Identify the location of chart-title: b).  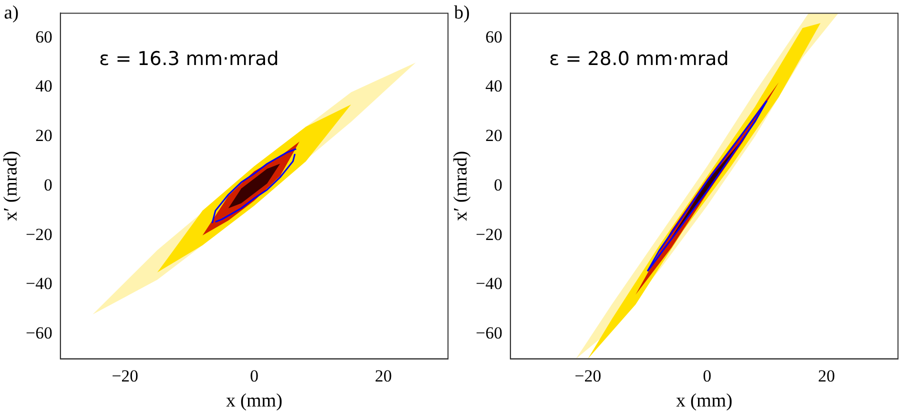
(462, 13).